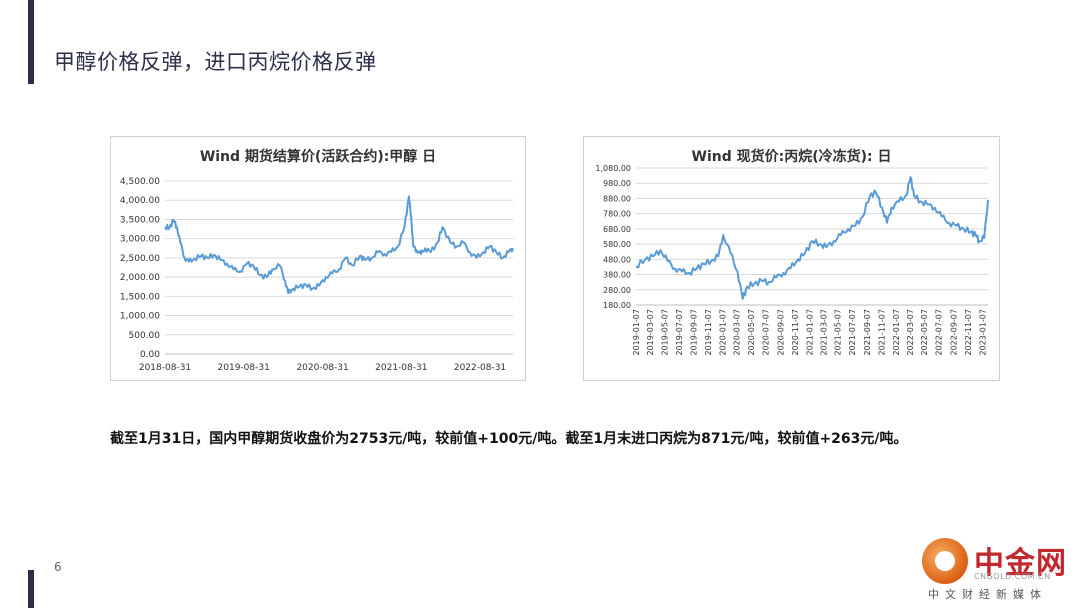 The image size is (1080, 608). What do you see at coordinates (617, 305) in the screenshot?
I see `y-tick-label: 180.00` at bounding box center [617, 305].